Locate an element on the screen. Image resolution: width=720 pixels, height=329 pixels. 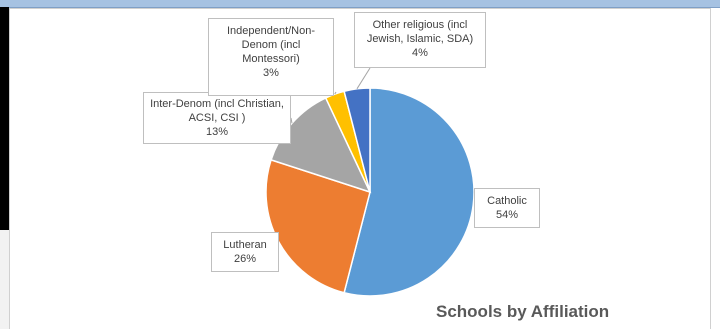
chart-title: Schools by Affiliation is located at coordinates (523, 311).